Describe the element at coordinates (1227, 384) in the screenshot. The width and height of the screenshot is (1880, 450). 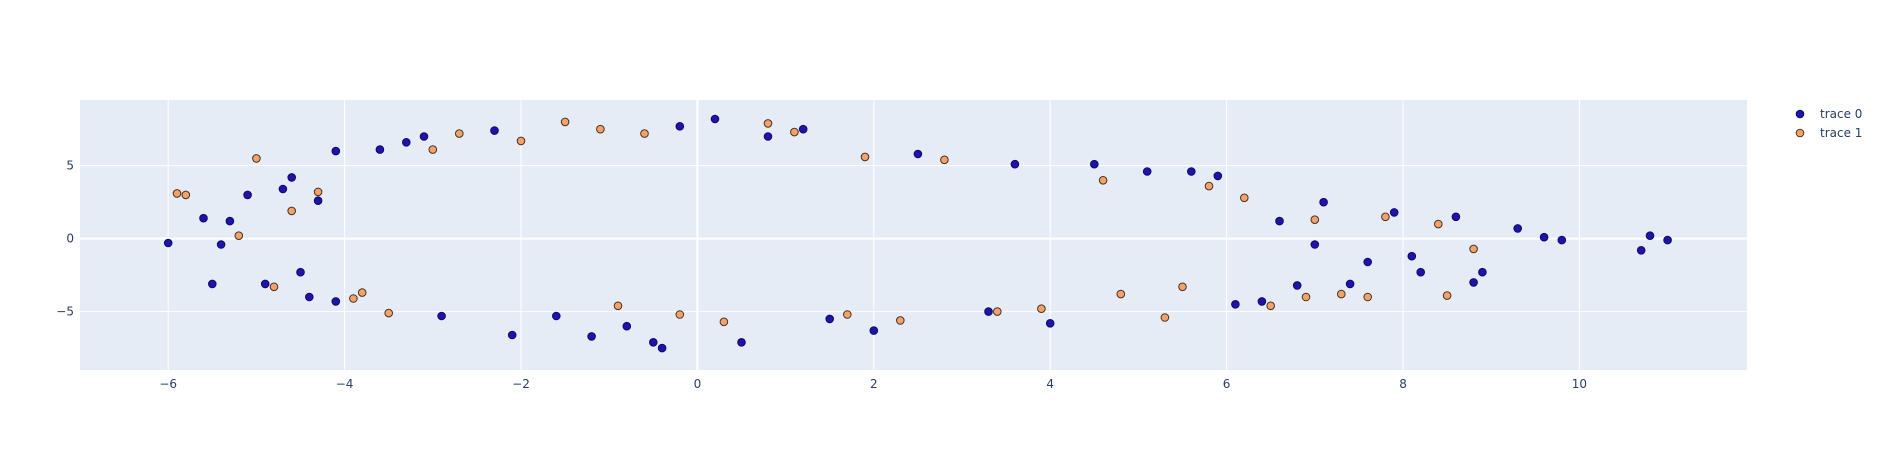
I see `x-tick-label: 6` at that location.